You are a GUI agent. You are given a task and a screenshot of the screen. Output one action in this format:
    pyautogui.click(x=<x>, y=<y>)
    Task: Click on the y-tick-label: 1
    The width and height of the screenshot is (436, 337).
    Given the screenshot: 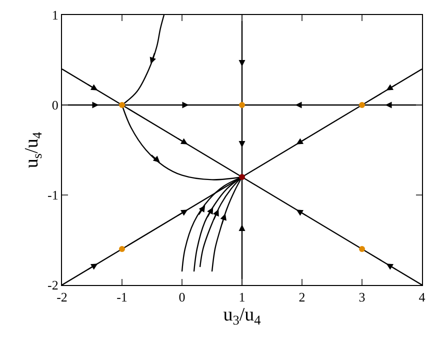 What is the action you would take?
    pyautogui.click(x=55, y=15)
    